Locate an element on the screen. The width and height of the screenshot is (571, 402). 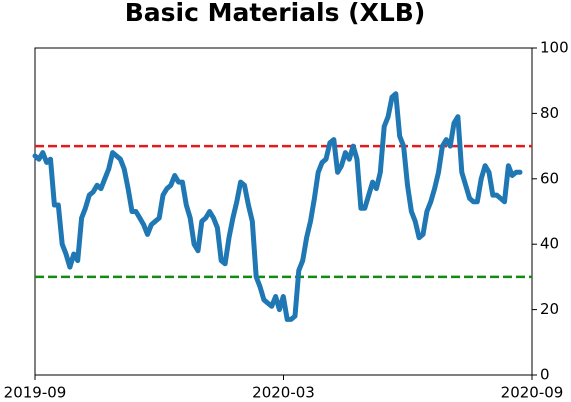
y-tick-label: 40 is located at coordinates (549, 244).